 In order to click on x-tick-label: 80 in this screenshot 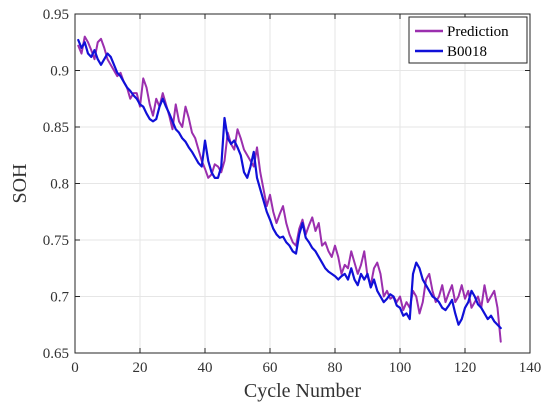, I will do `click(335, 368)`.